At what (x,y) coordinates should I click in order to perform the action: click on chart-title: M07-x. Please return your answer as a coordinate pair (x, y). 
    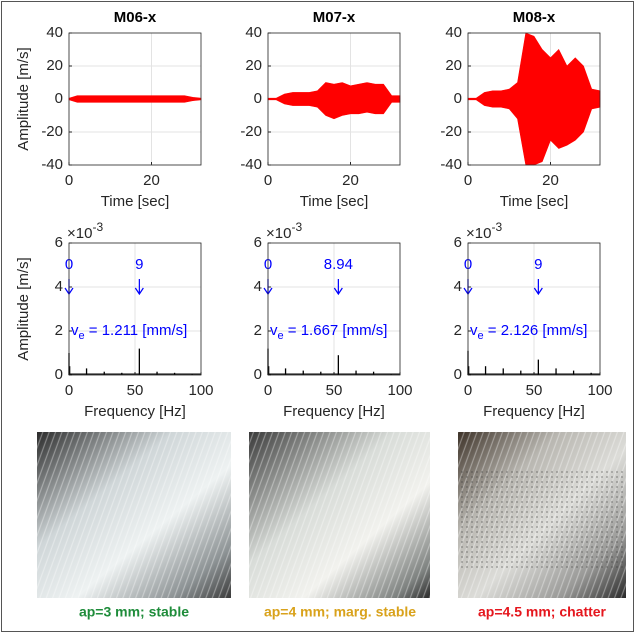
    Looking at the image, I should click on (334, 17).